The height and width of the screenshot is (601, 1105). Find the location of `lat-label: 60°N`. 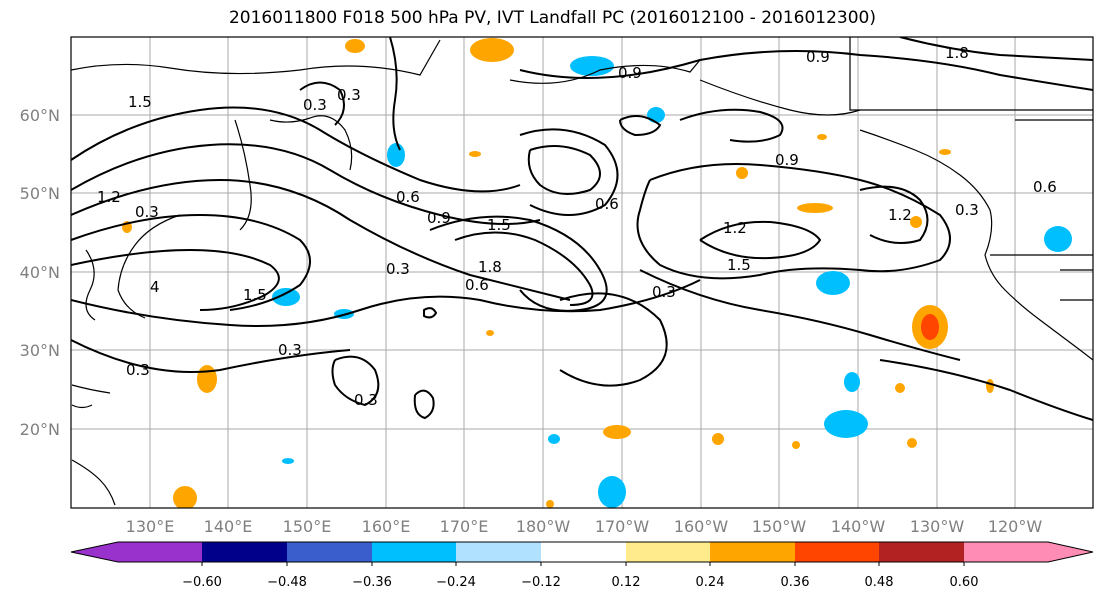

lat-label: 60°N is located at coordinates (40, 115).